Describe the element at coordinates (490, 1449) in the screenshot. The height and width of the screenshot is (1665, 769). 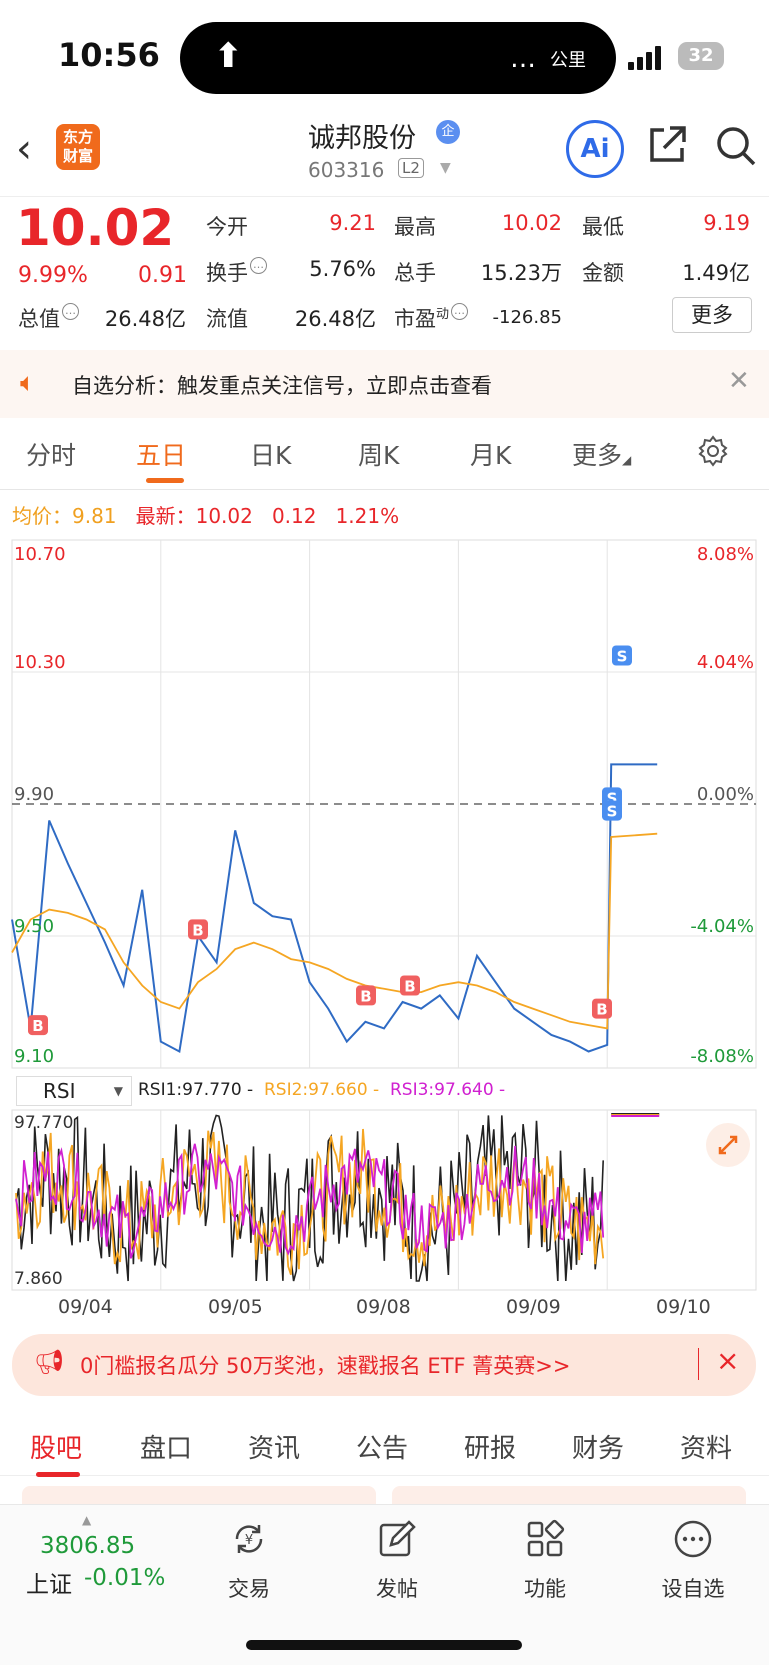
I see `tab-research: 研报` at that location.